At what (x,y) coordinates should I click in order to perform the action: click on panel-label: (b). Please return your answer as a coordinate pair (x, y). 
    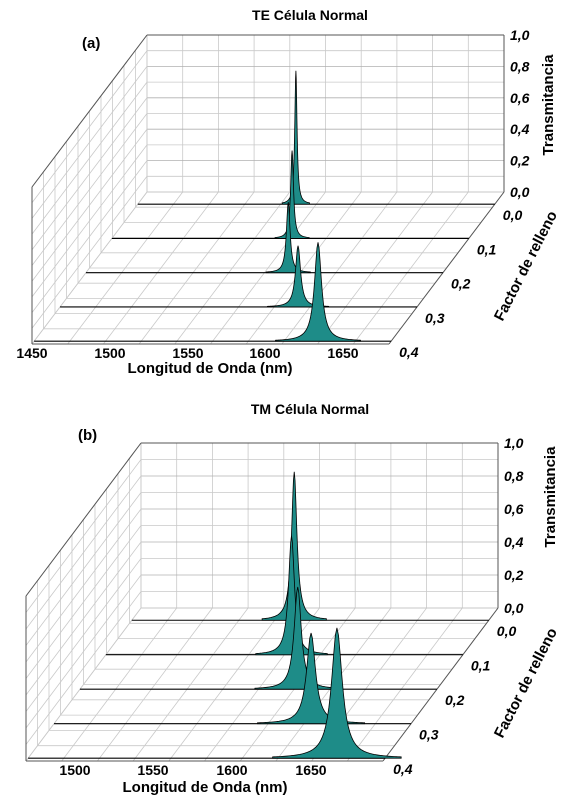
    Looking at the image, I should click on (87, 435).